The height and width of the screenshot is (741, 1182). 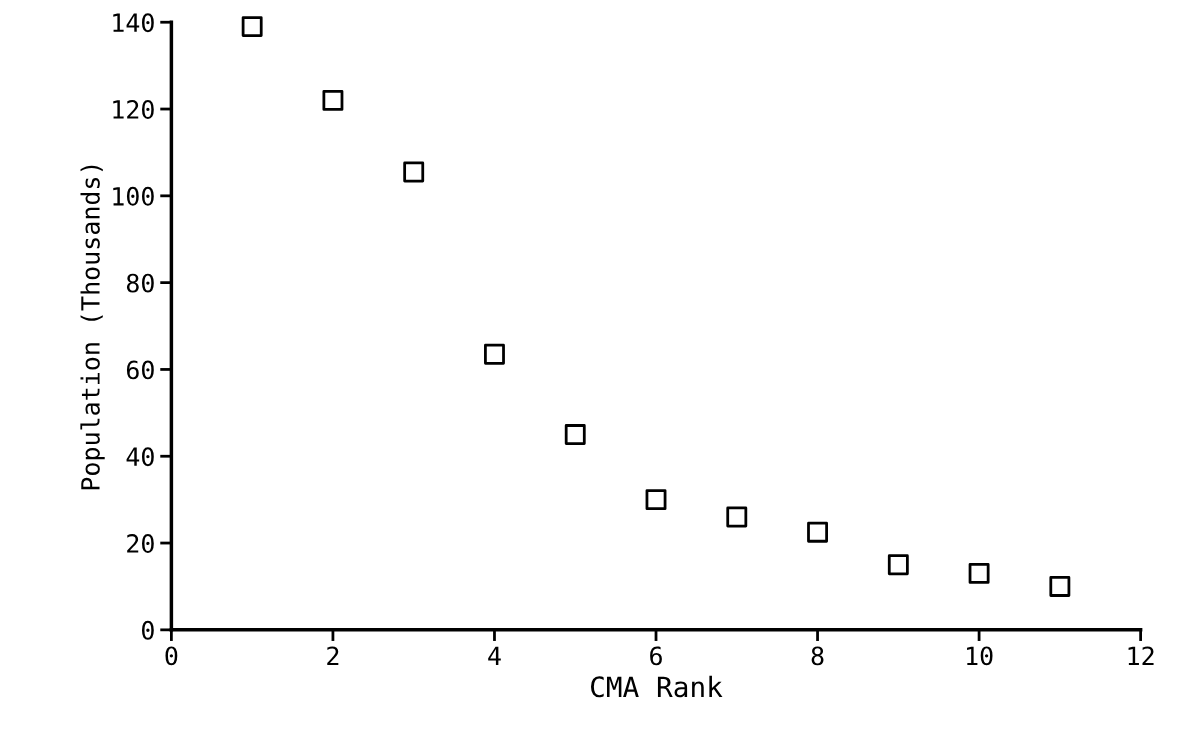 What do you see at coordinates (147, 630) in the screenshot?
I see `y-tick-label: 0` at bounding box center [147, 630].